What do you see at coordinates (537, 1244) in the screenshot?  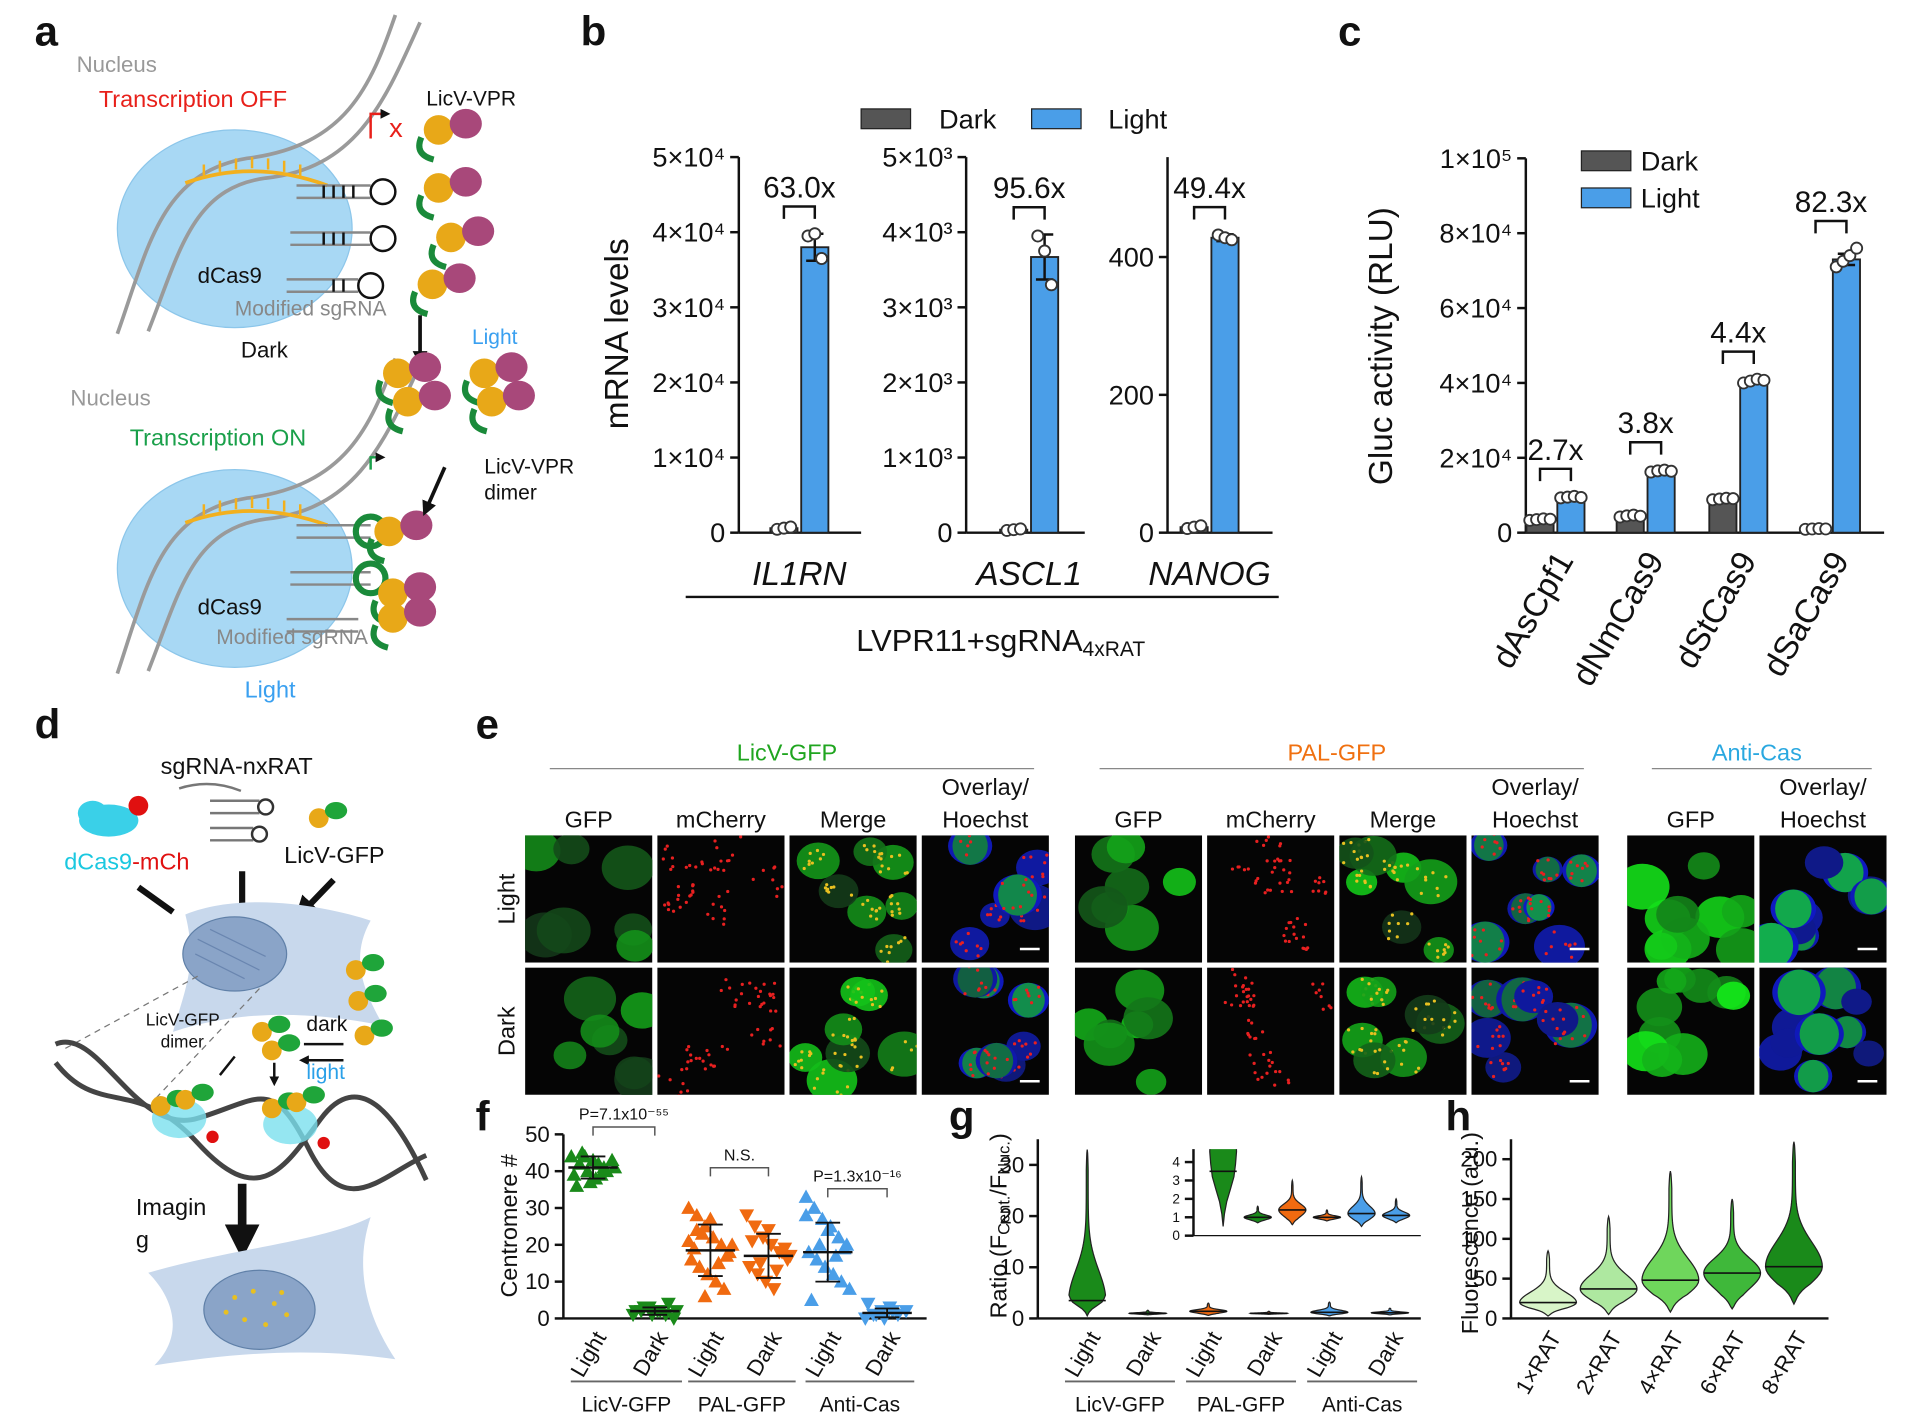 I see `y-tick-label: 20` at bounding box center [537, 1244].